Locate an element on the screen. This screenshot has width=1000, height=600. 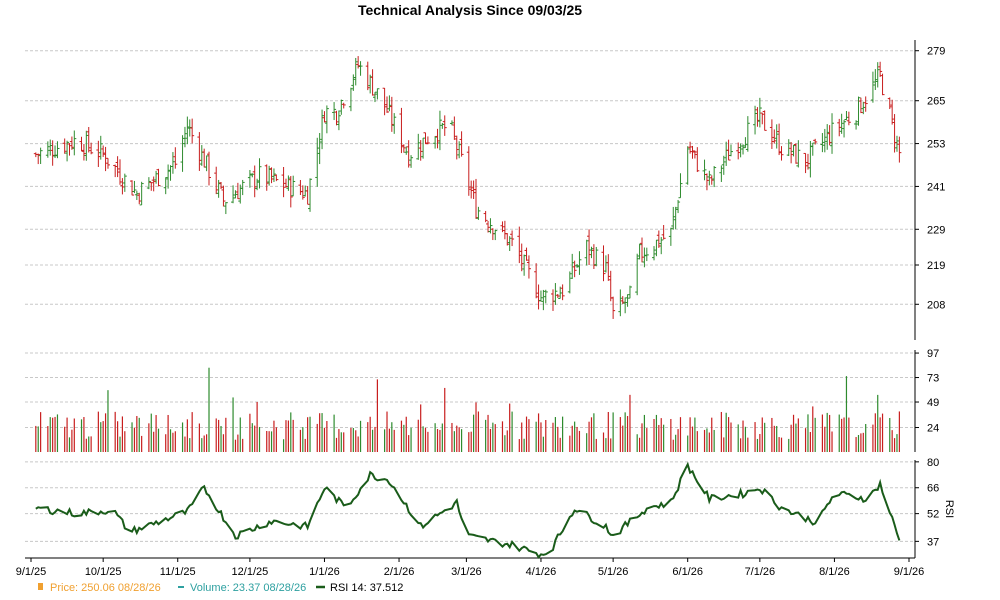
x-tick-label: 2/1/26 is located at coordinates (399, 572).